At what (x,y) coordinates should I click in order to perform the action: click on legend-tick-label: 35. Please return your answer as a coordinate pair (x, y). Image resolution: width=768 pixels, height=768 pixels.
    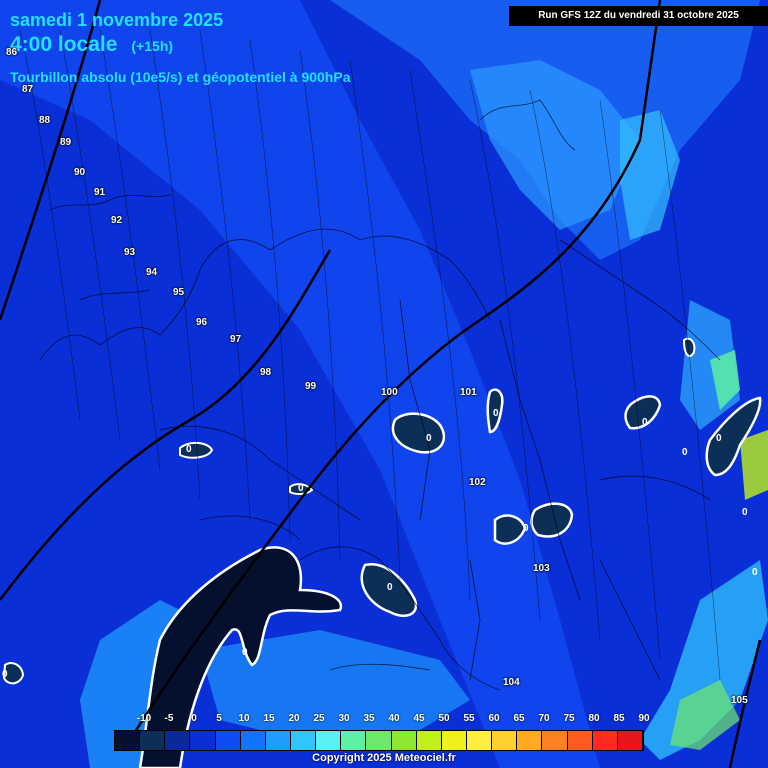
    Looking at the image, I should click on (369, 718).